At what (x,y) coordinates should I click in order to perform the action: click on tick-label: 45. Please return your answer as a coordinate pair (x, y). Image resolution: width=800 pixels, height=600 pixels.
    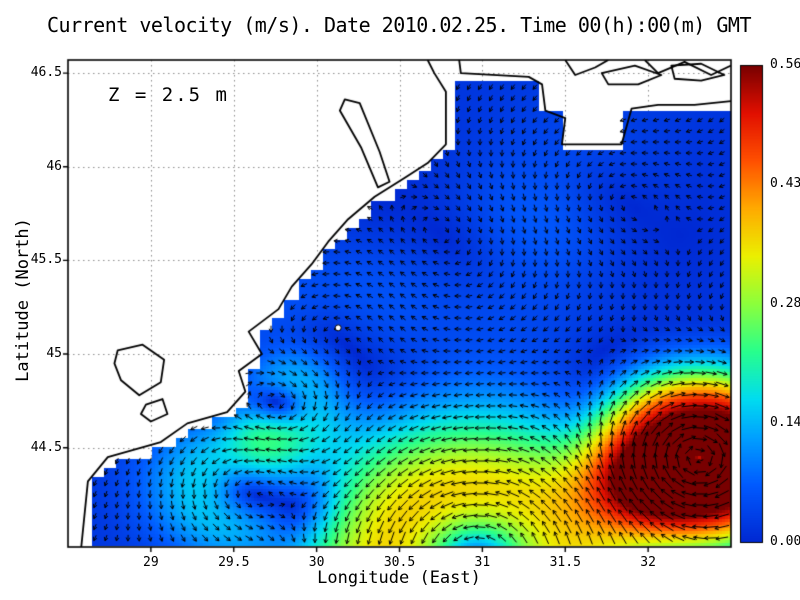
    Looking at the image, I should click on (54, 354).